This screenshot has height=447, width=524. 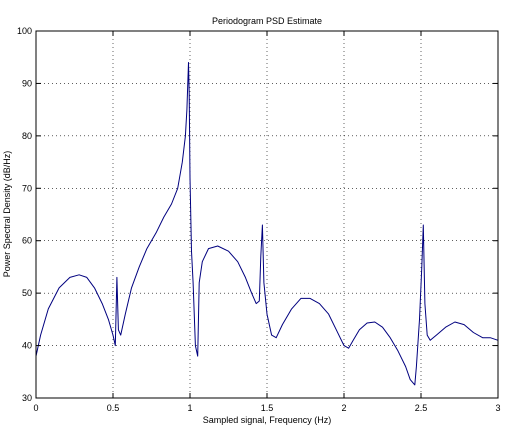 I want to click on x-tick-label: 1.5, so click(x=267, y=408).